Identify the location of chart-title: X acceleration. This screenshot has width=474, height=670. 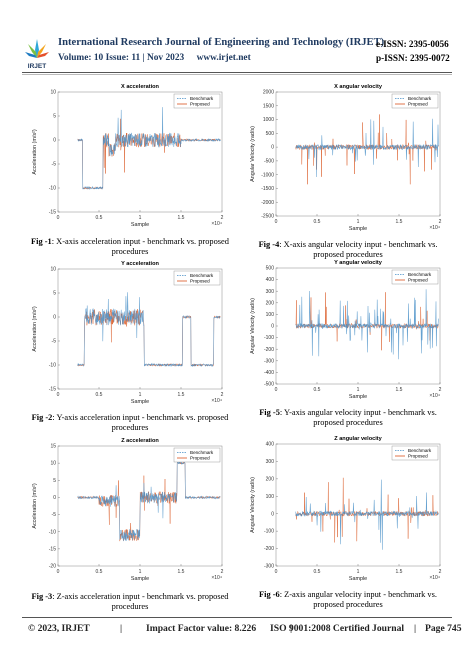
(140, 87).